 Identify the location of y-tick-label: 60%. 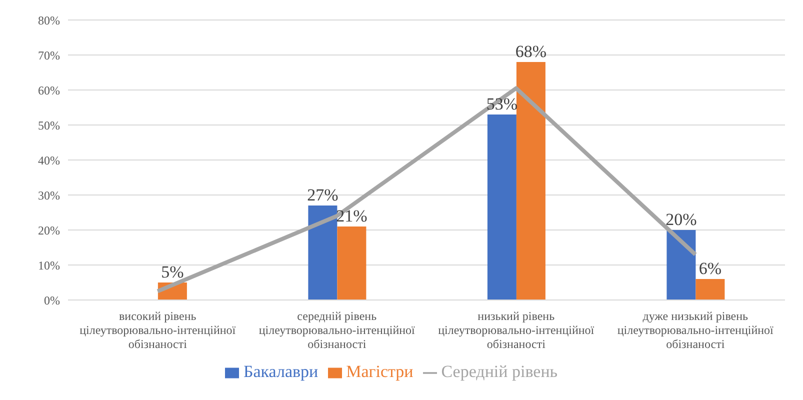
(49, 90).